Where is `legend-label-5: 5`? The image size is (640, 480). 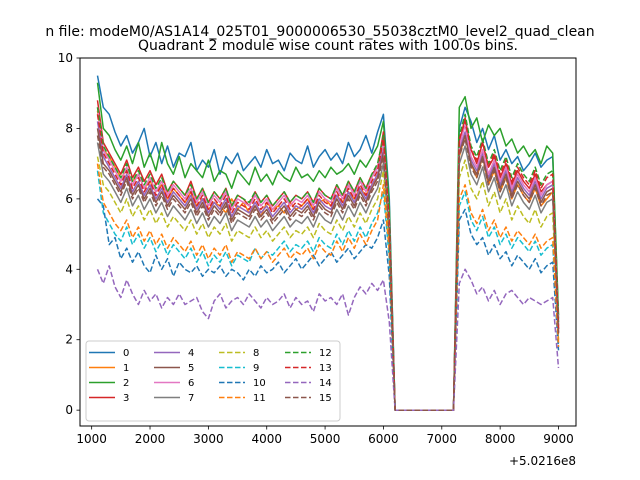 legend-label-5: 5 is located at coordinates (191, 368).